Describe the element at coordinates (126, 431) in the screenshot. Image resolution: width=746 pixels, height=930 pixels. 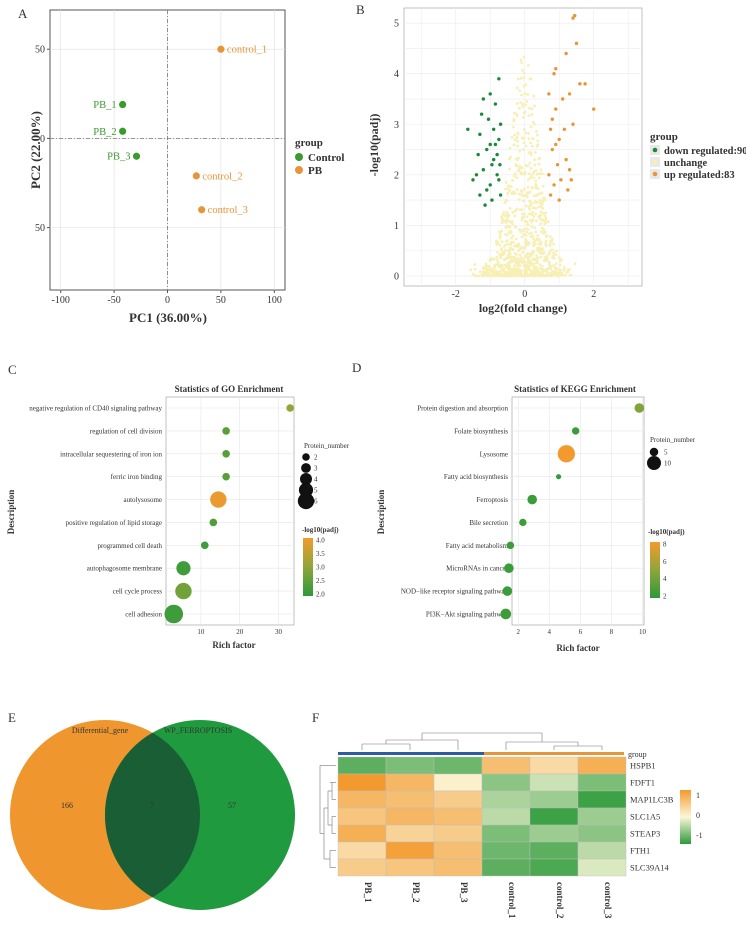
I see `go-term-label: regulation of cell division` at that location.